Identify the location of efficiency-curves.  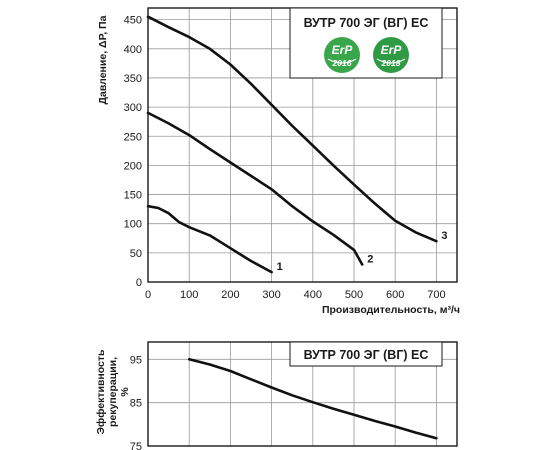
(312, 399).